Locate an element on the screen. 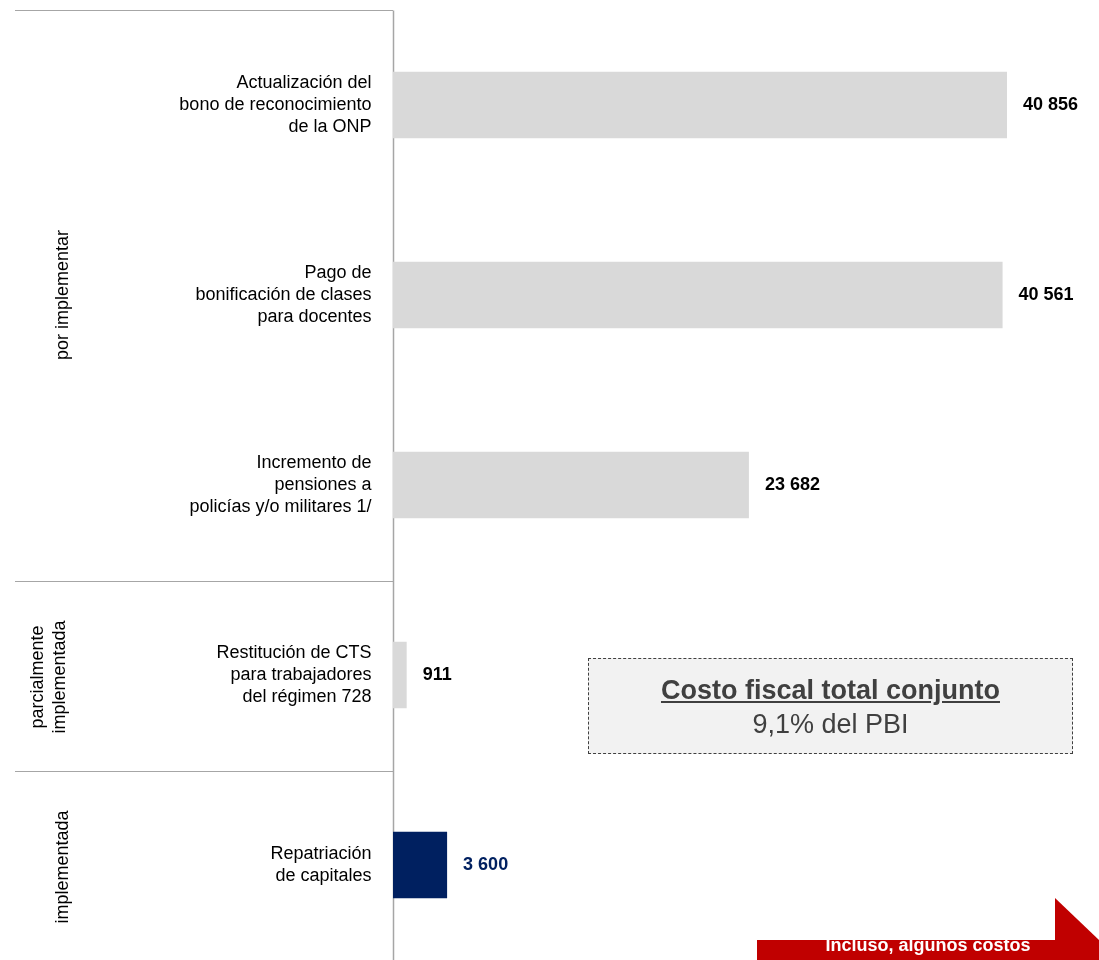 The image size is (1099, 960). y-tick-label: Repatriación de capitales is located at coordinates (321, 864).